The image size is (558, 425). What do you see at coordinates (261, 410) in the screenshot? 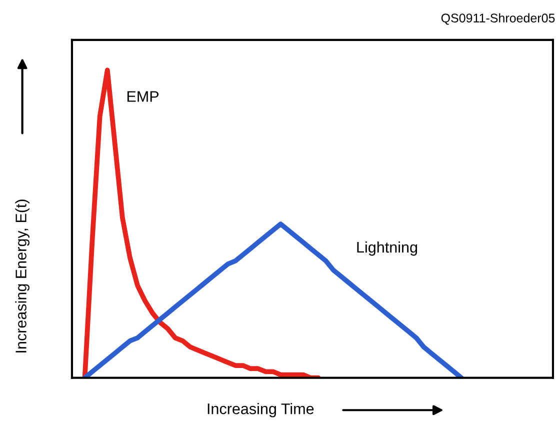
I see `x-axis-title: Increasing Time` at bounding box center [261, 410].